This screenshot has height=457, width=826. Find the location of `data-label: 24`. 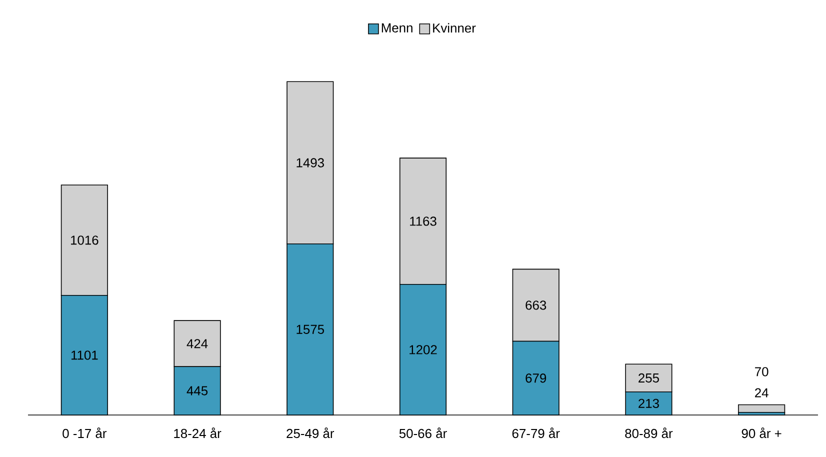

data-label: 24 is located at coordinates (761, 393).